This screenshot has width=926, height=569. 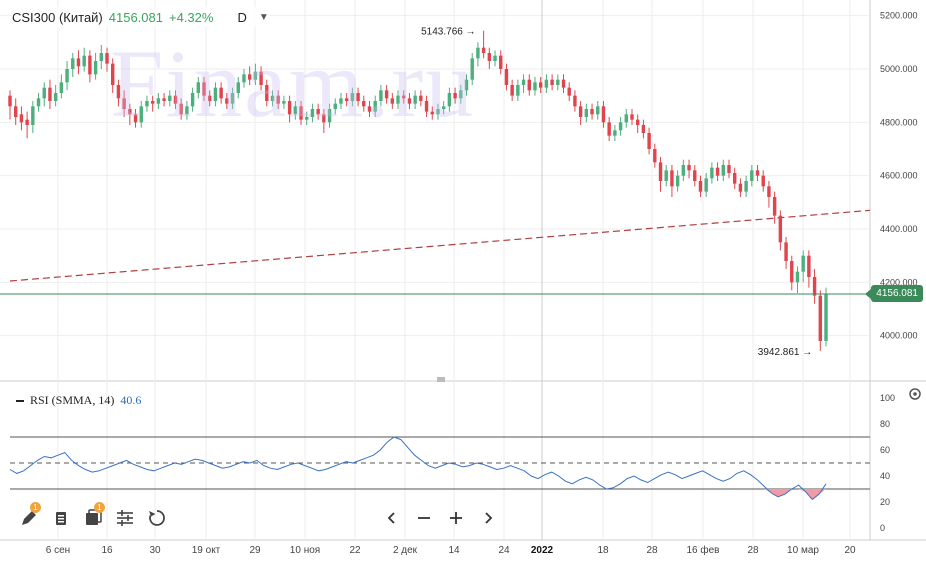 I want to click on x-tick-label: 10 мар, so click(x=803, y=550).